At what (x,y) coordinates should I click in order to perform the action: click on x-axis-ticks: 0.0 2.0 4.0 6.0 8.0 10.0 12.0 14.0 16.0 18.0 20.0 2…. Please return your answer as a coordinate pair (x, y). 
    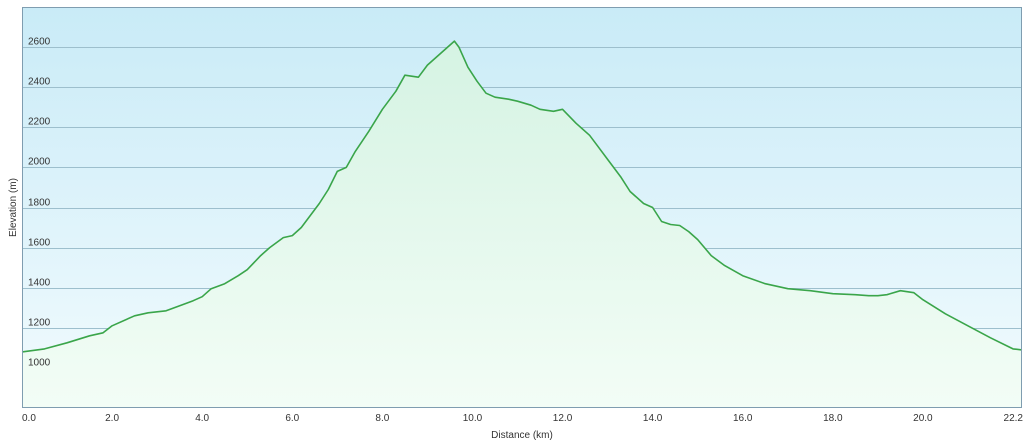
    Looking at the image, I should click on (522, 418).